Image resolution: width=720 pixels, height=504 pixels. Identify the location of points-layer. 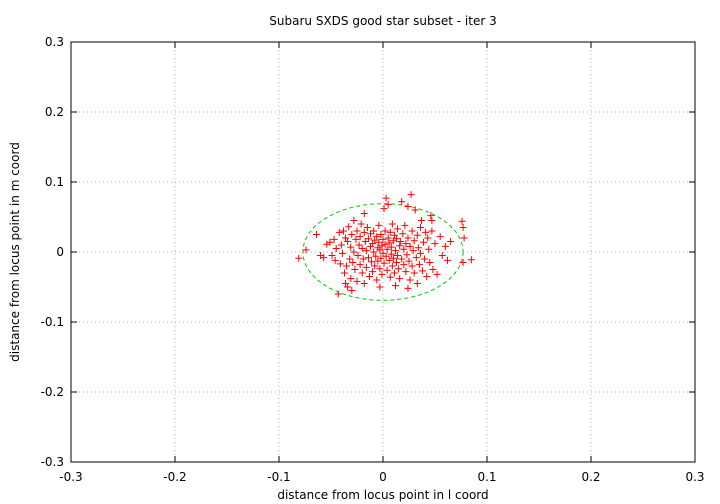
(385, 244).